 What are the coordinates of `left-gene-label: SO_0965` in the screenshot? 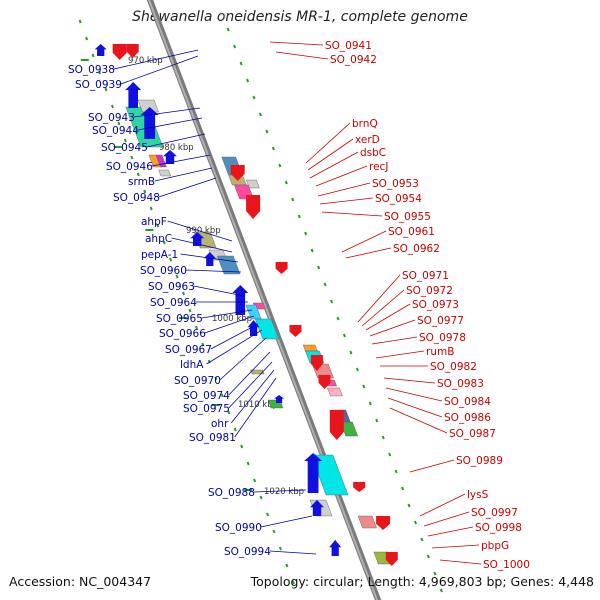 It's located at (179, 319).